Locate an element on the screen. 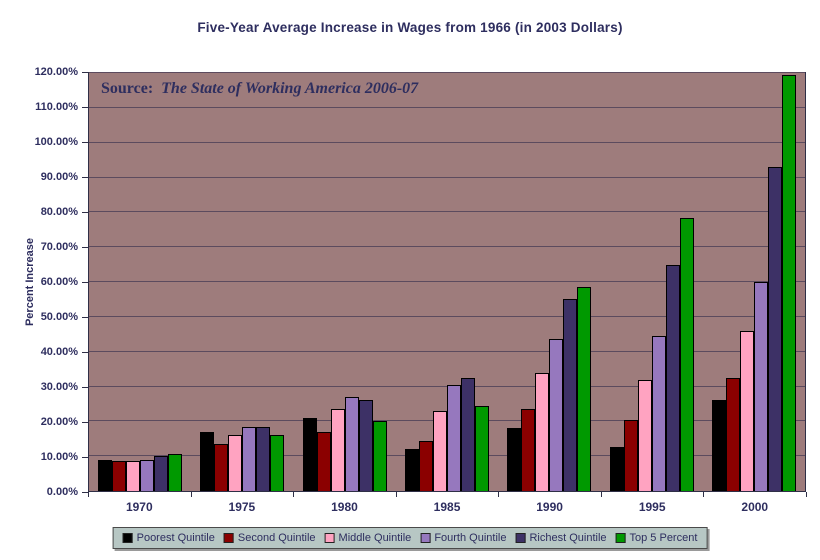  legend-item-middle-quintile: Middle Quintile is located at coordinates (368, 538).